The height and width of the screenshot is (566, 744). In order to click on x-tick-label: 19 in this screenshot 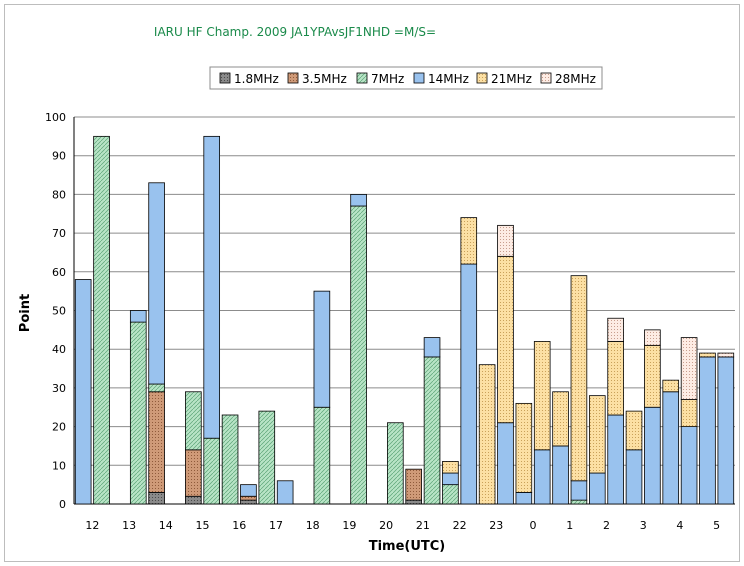, I will do `click(349, 525)`.